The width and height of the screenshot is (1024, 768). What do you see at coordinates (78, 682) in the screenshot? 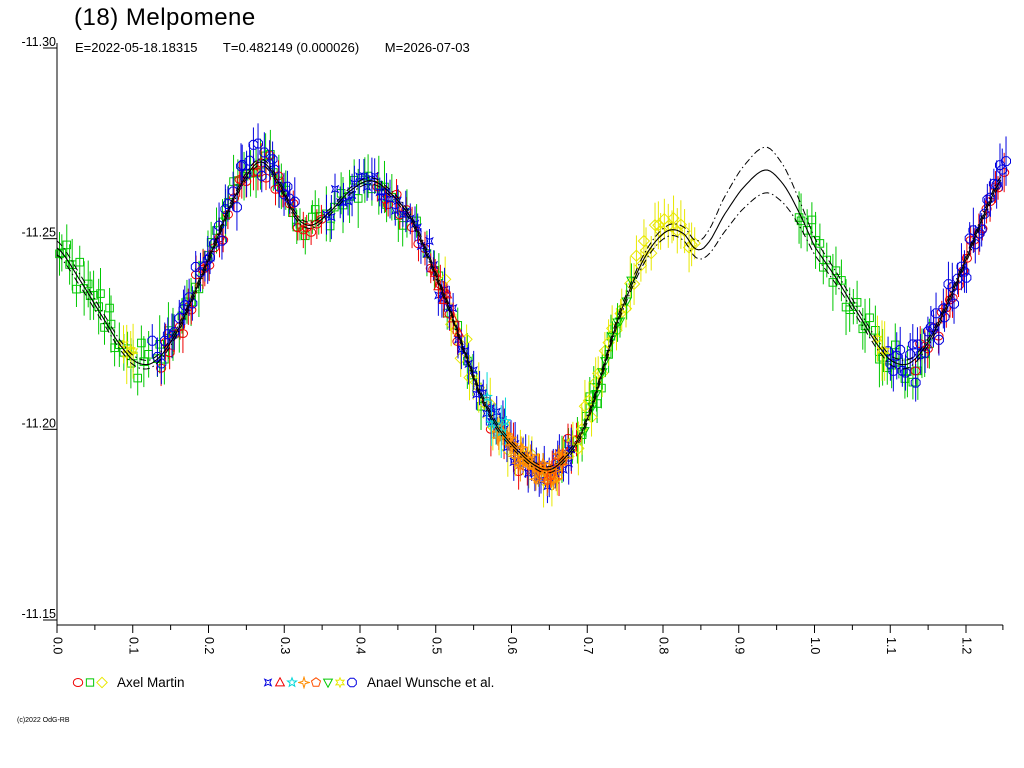
I see `circle-legend-icon` at bounding box center [78, 682].